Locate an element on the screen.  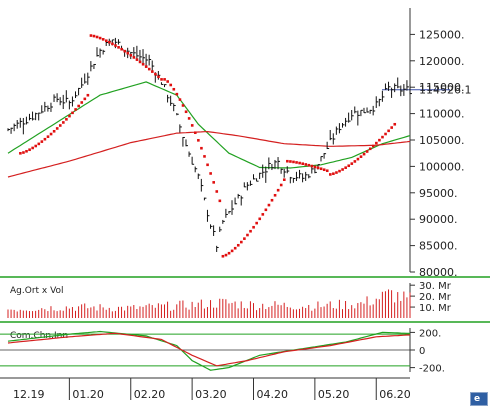
price-tick-label: 100000. is located at coordinates (442, 166).